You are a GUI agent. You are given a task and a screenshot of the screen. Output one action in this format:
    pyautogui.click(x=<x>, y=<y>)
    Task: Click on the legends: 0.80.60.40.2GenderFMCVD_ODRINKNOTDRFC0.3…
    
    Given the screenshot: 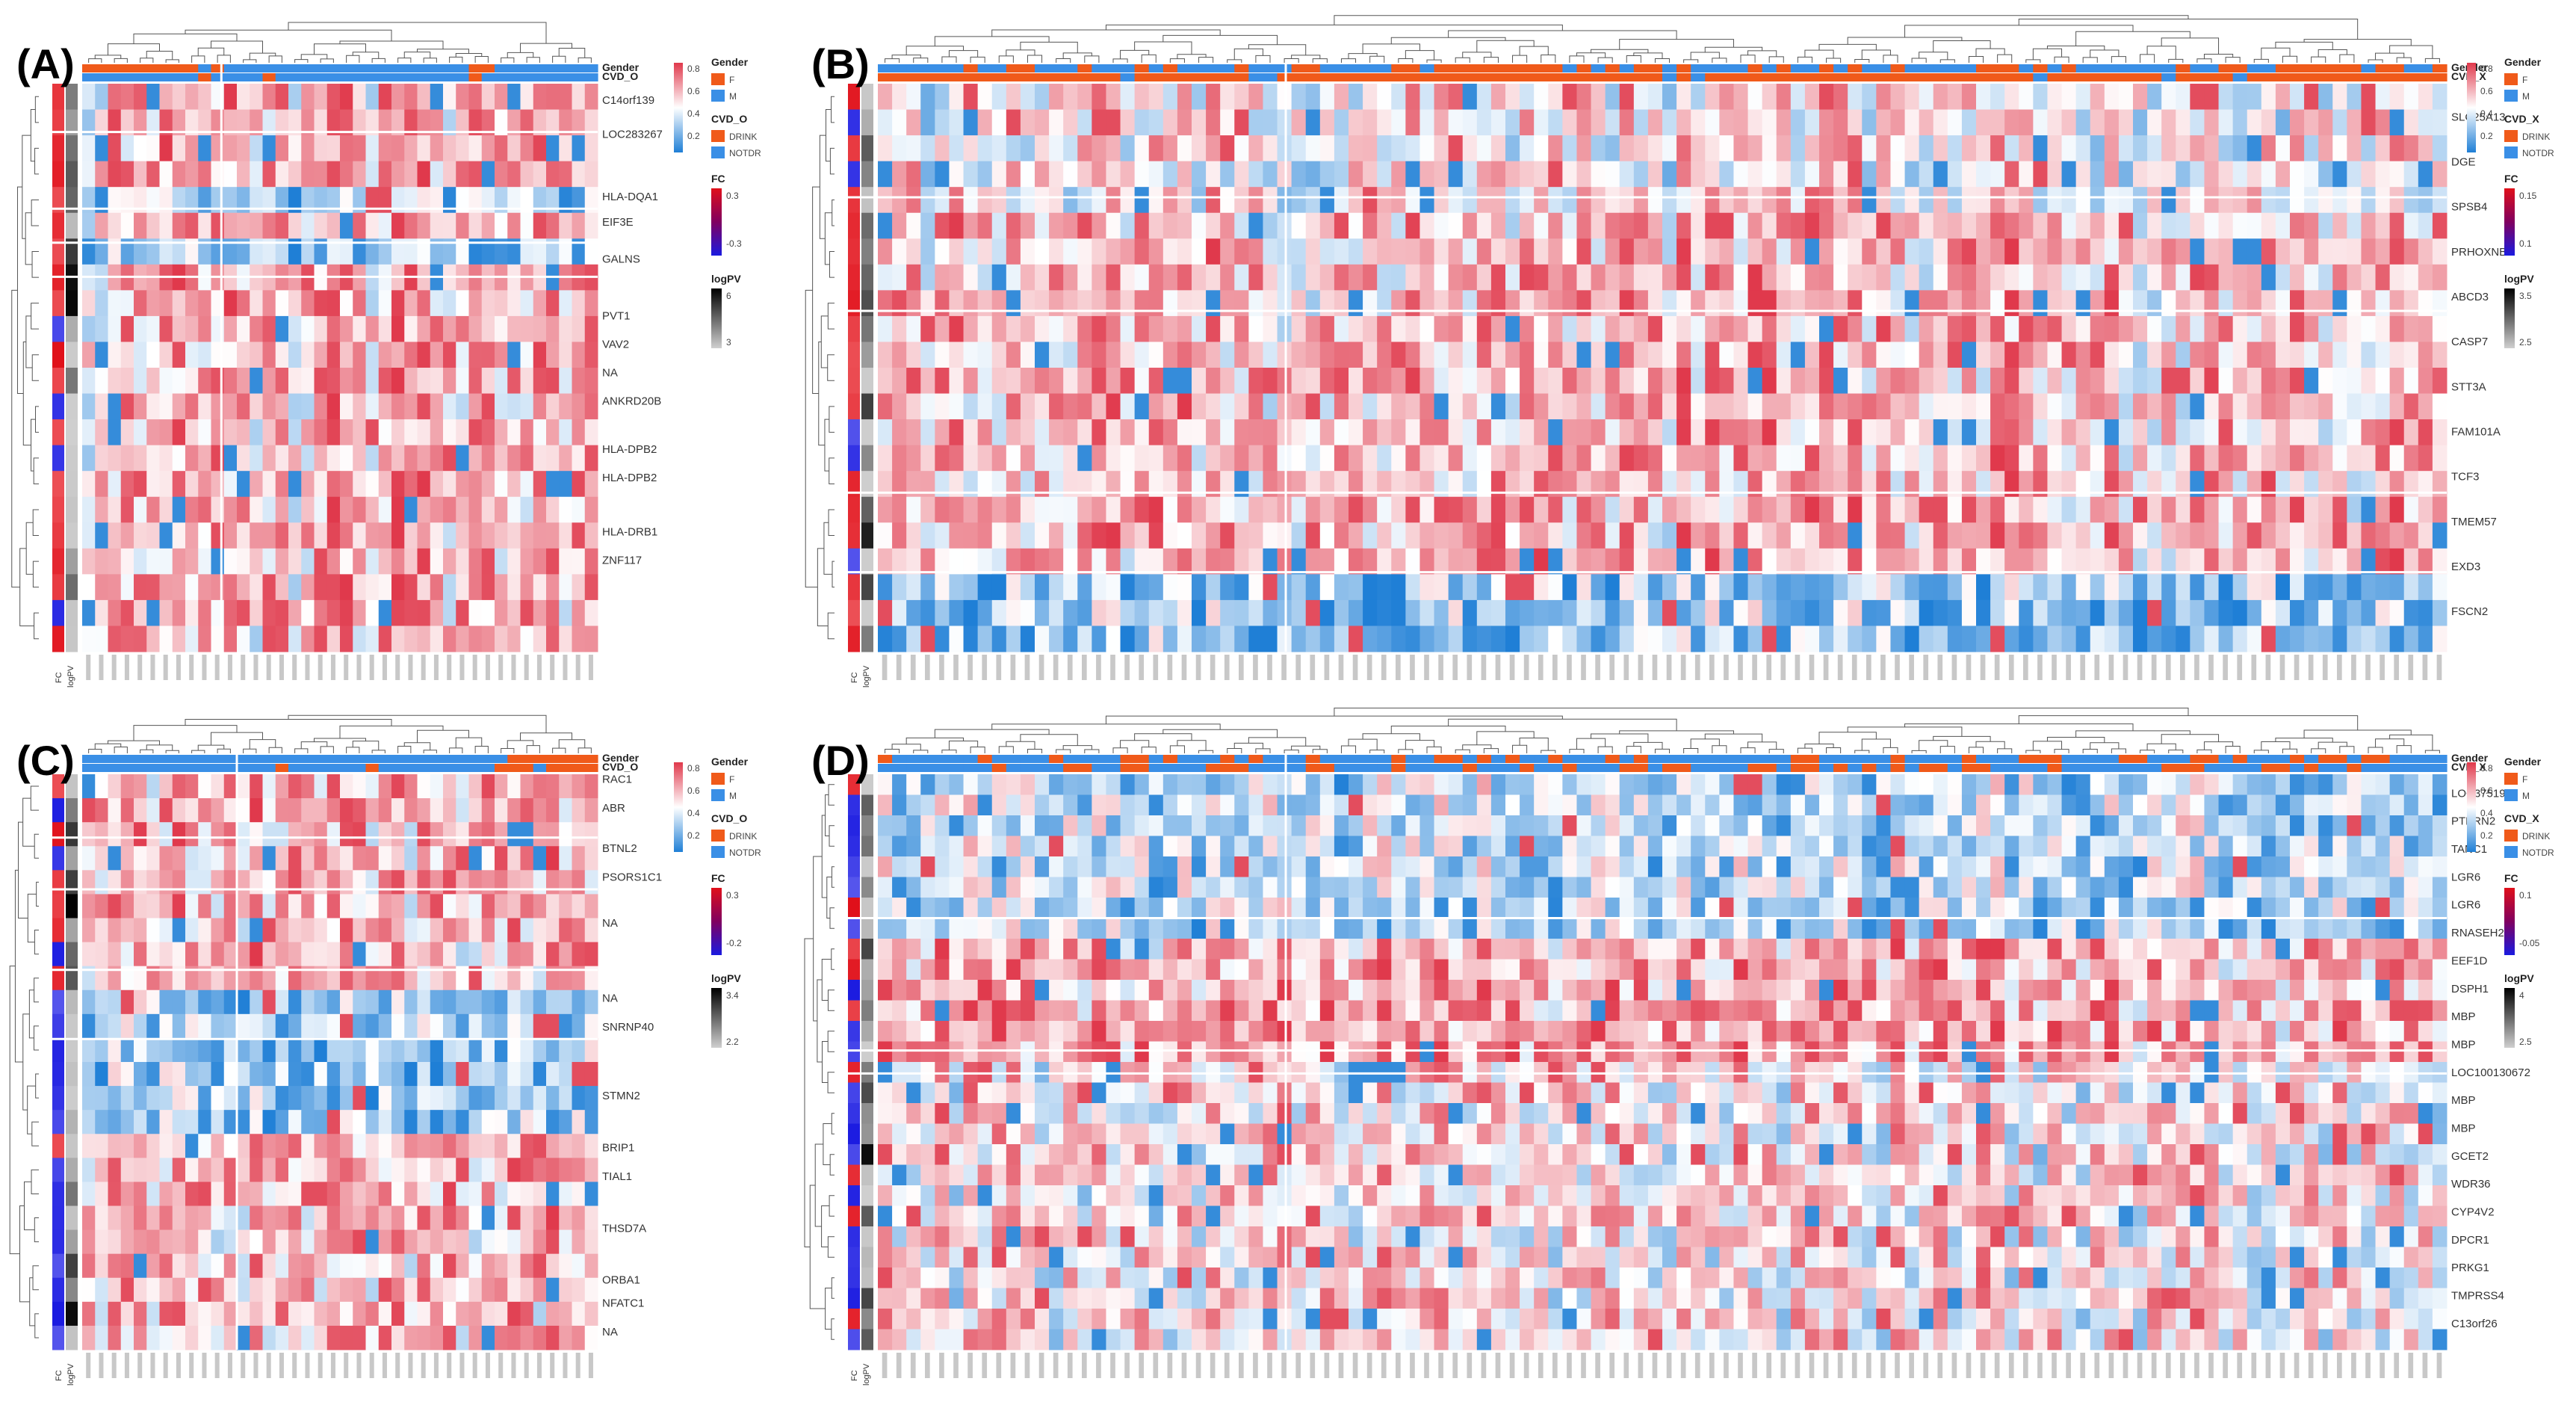 What is the action you would take?
    pyautogui.click(x=717, y=202)
    